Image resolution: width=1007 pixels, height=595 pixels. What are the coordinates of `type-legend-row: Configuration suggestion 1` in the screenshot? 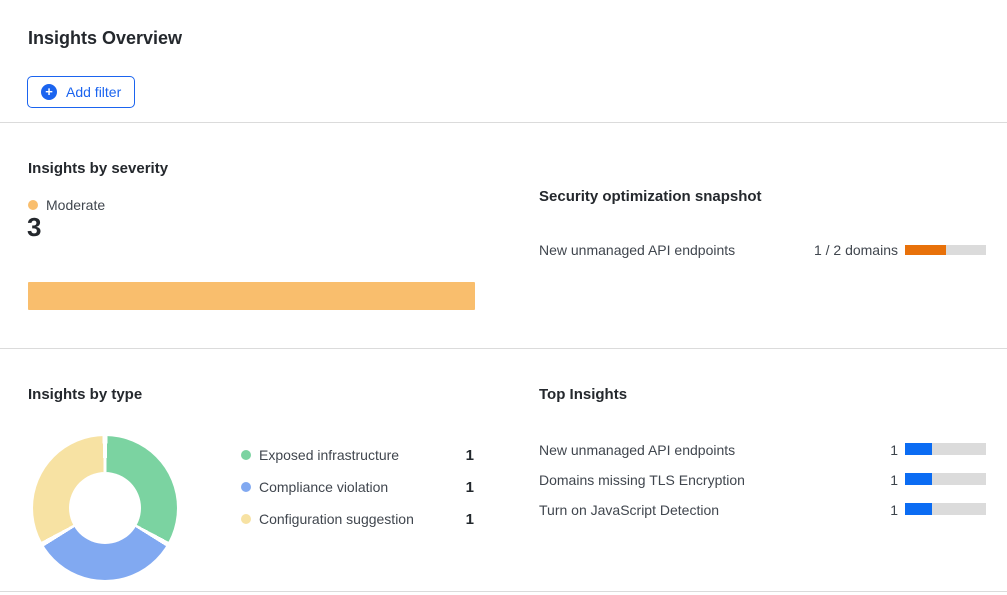 It's located at (357, 519).